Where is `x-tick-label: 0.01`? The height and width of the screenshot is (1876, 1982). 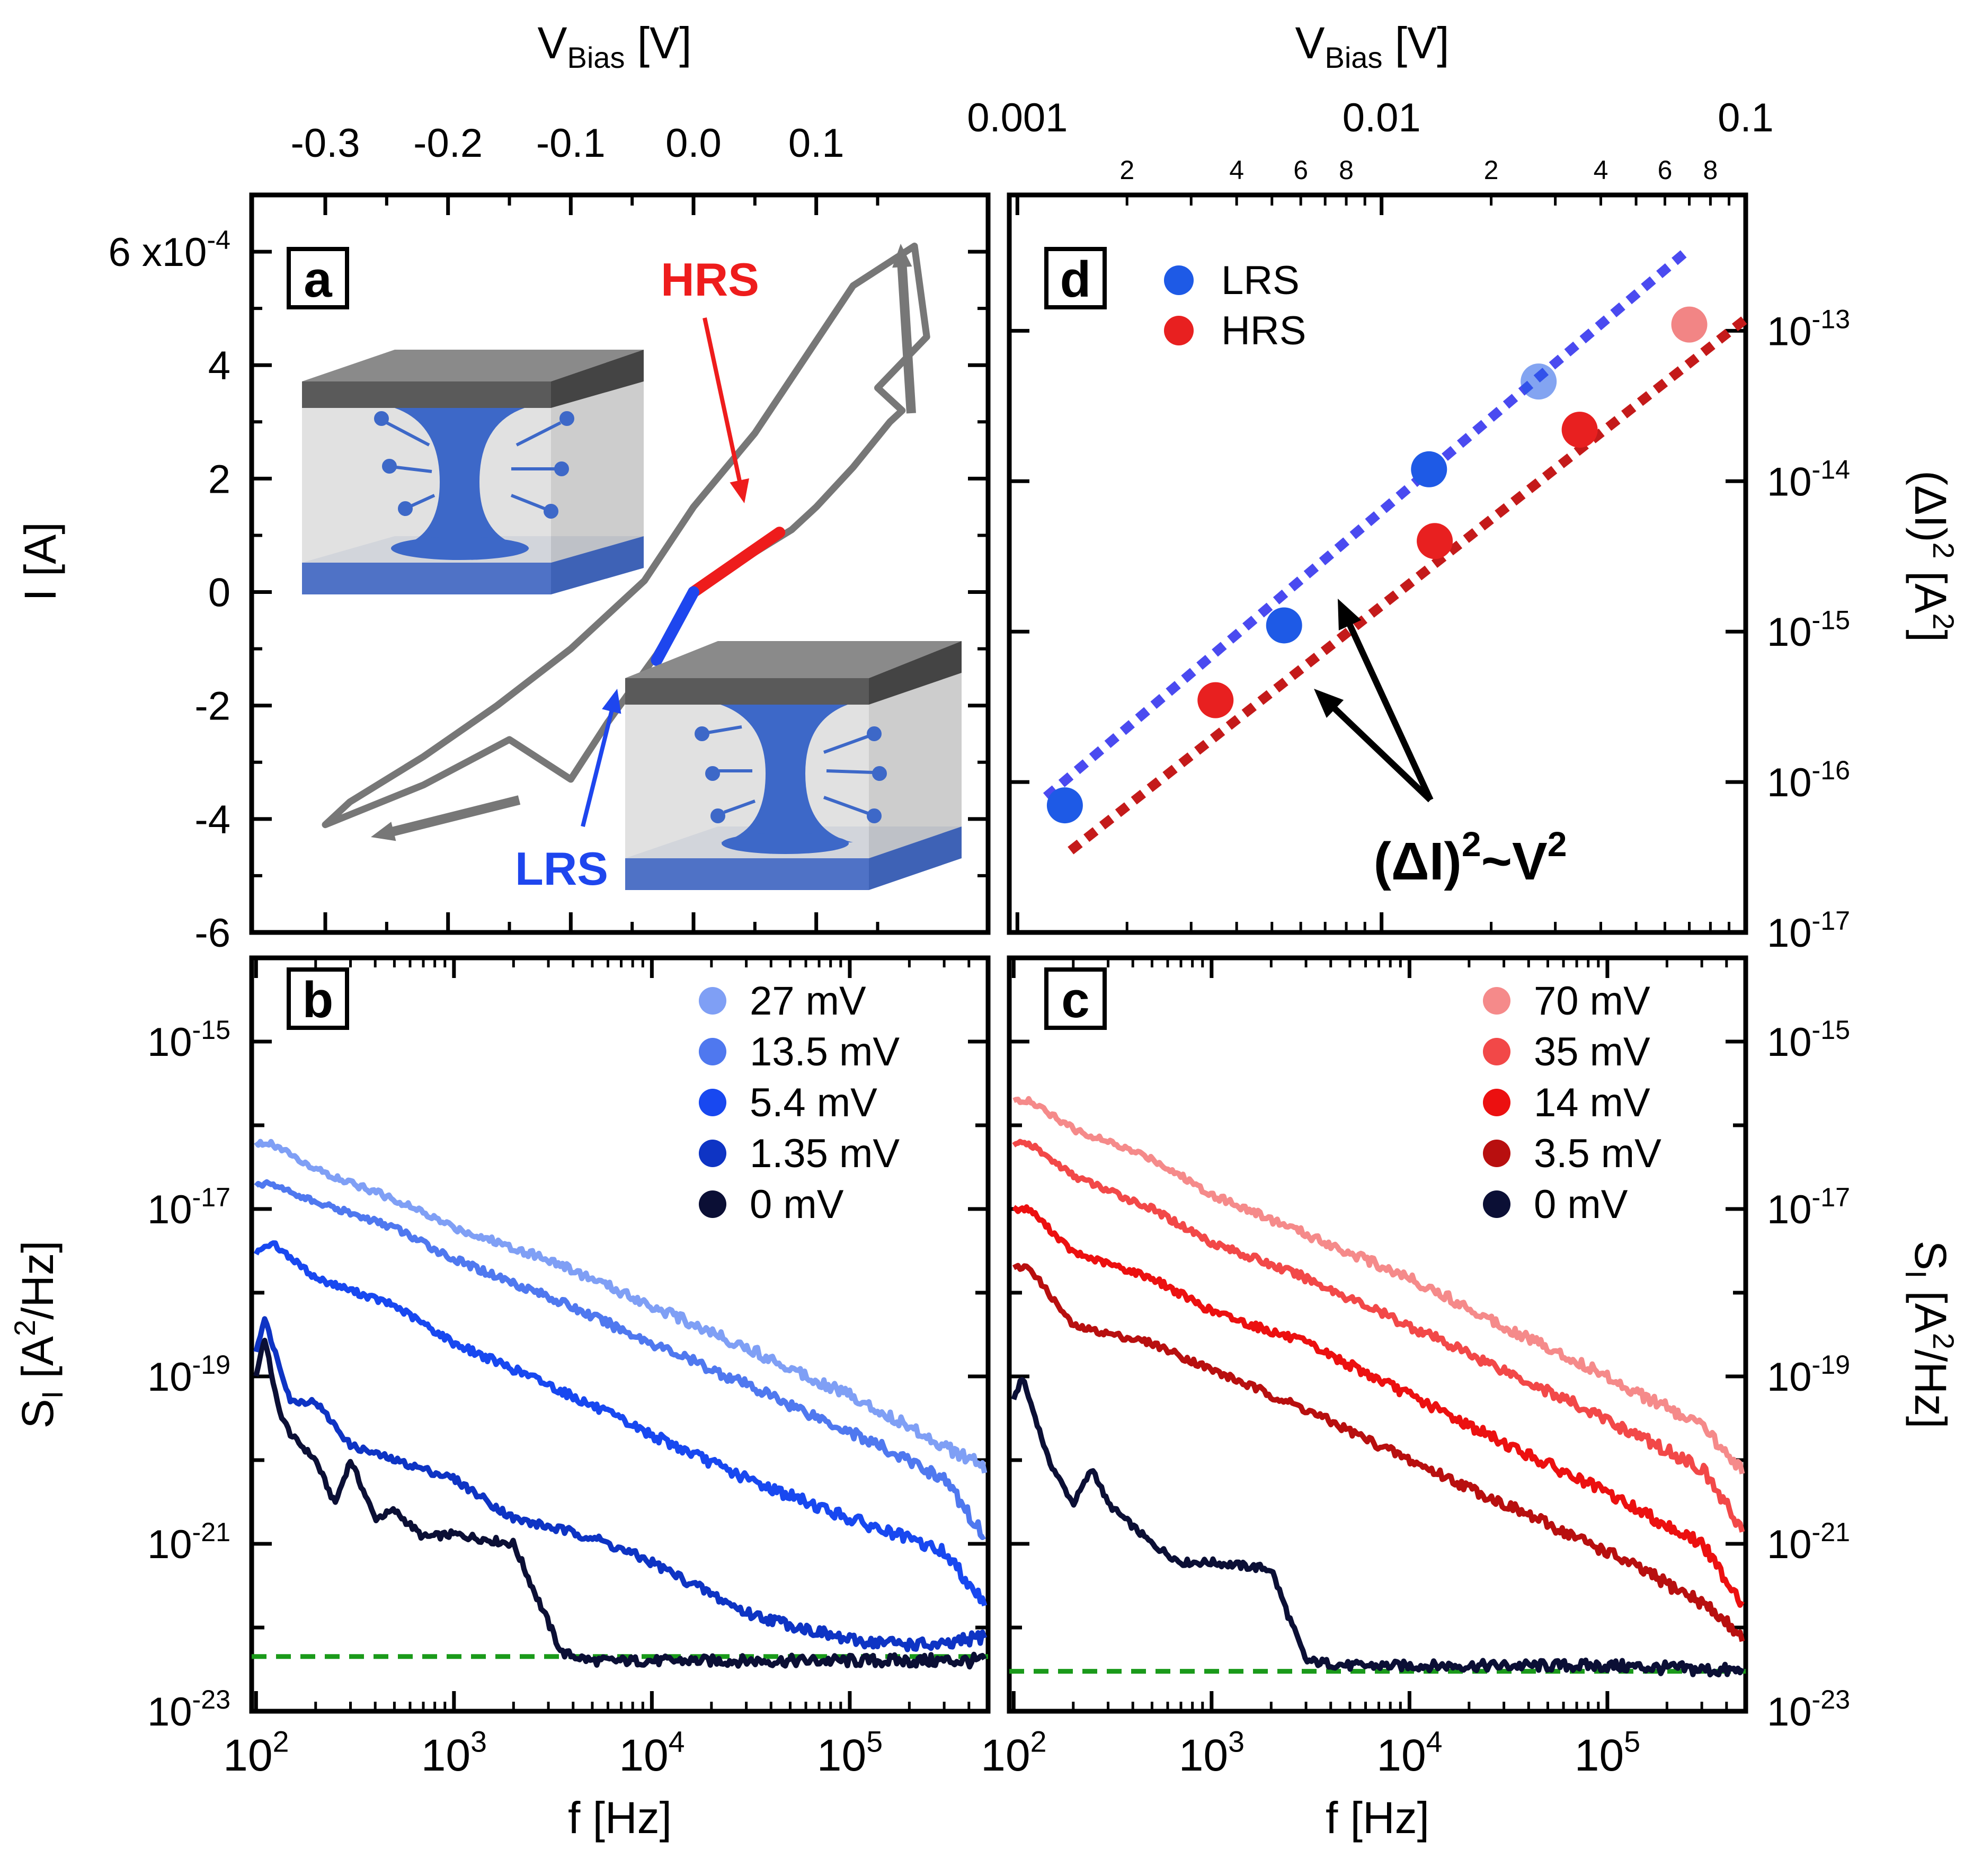
x-tick-label: 0.01 is located at coordinates (1382, 117).